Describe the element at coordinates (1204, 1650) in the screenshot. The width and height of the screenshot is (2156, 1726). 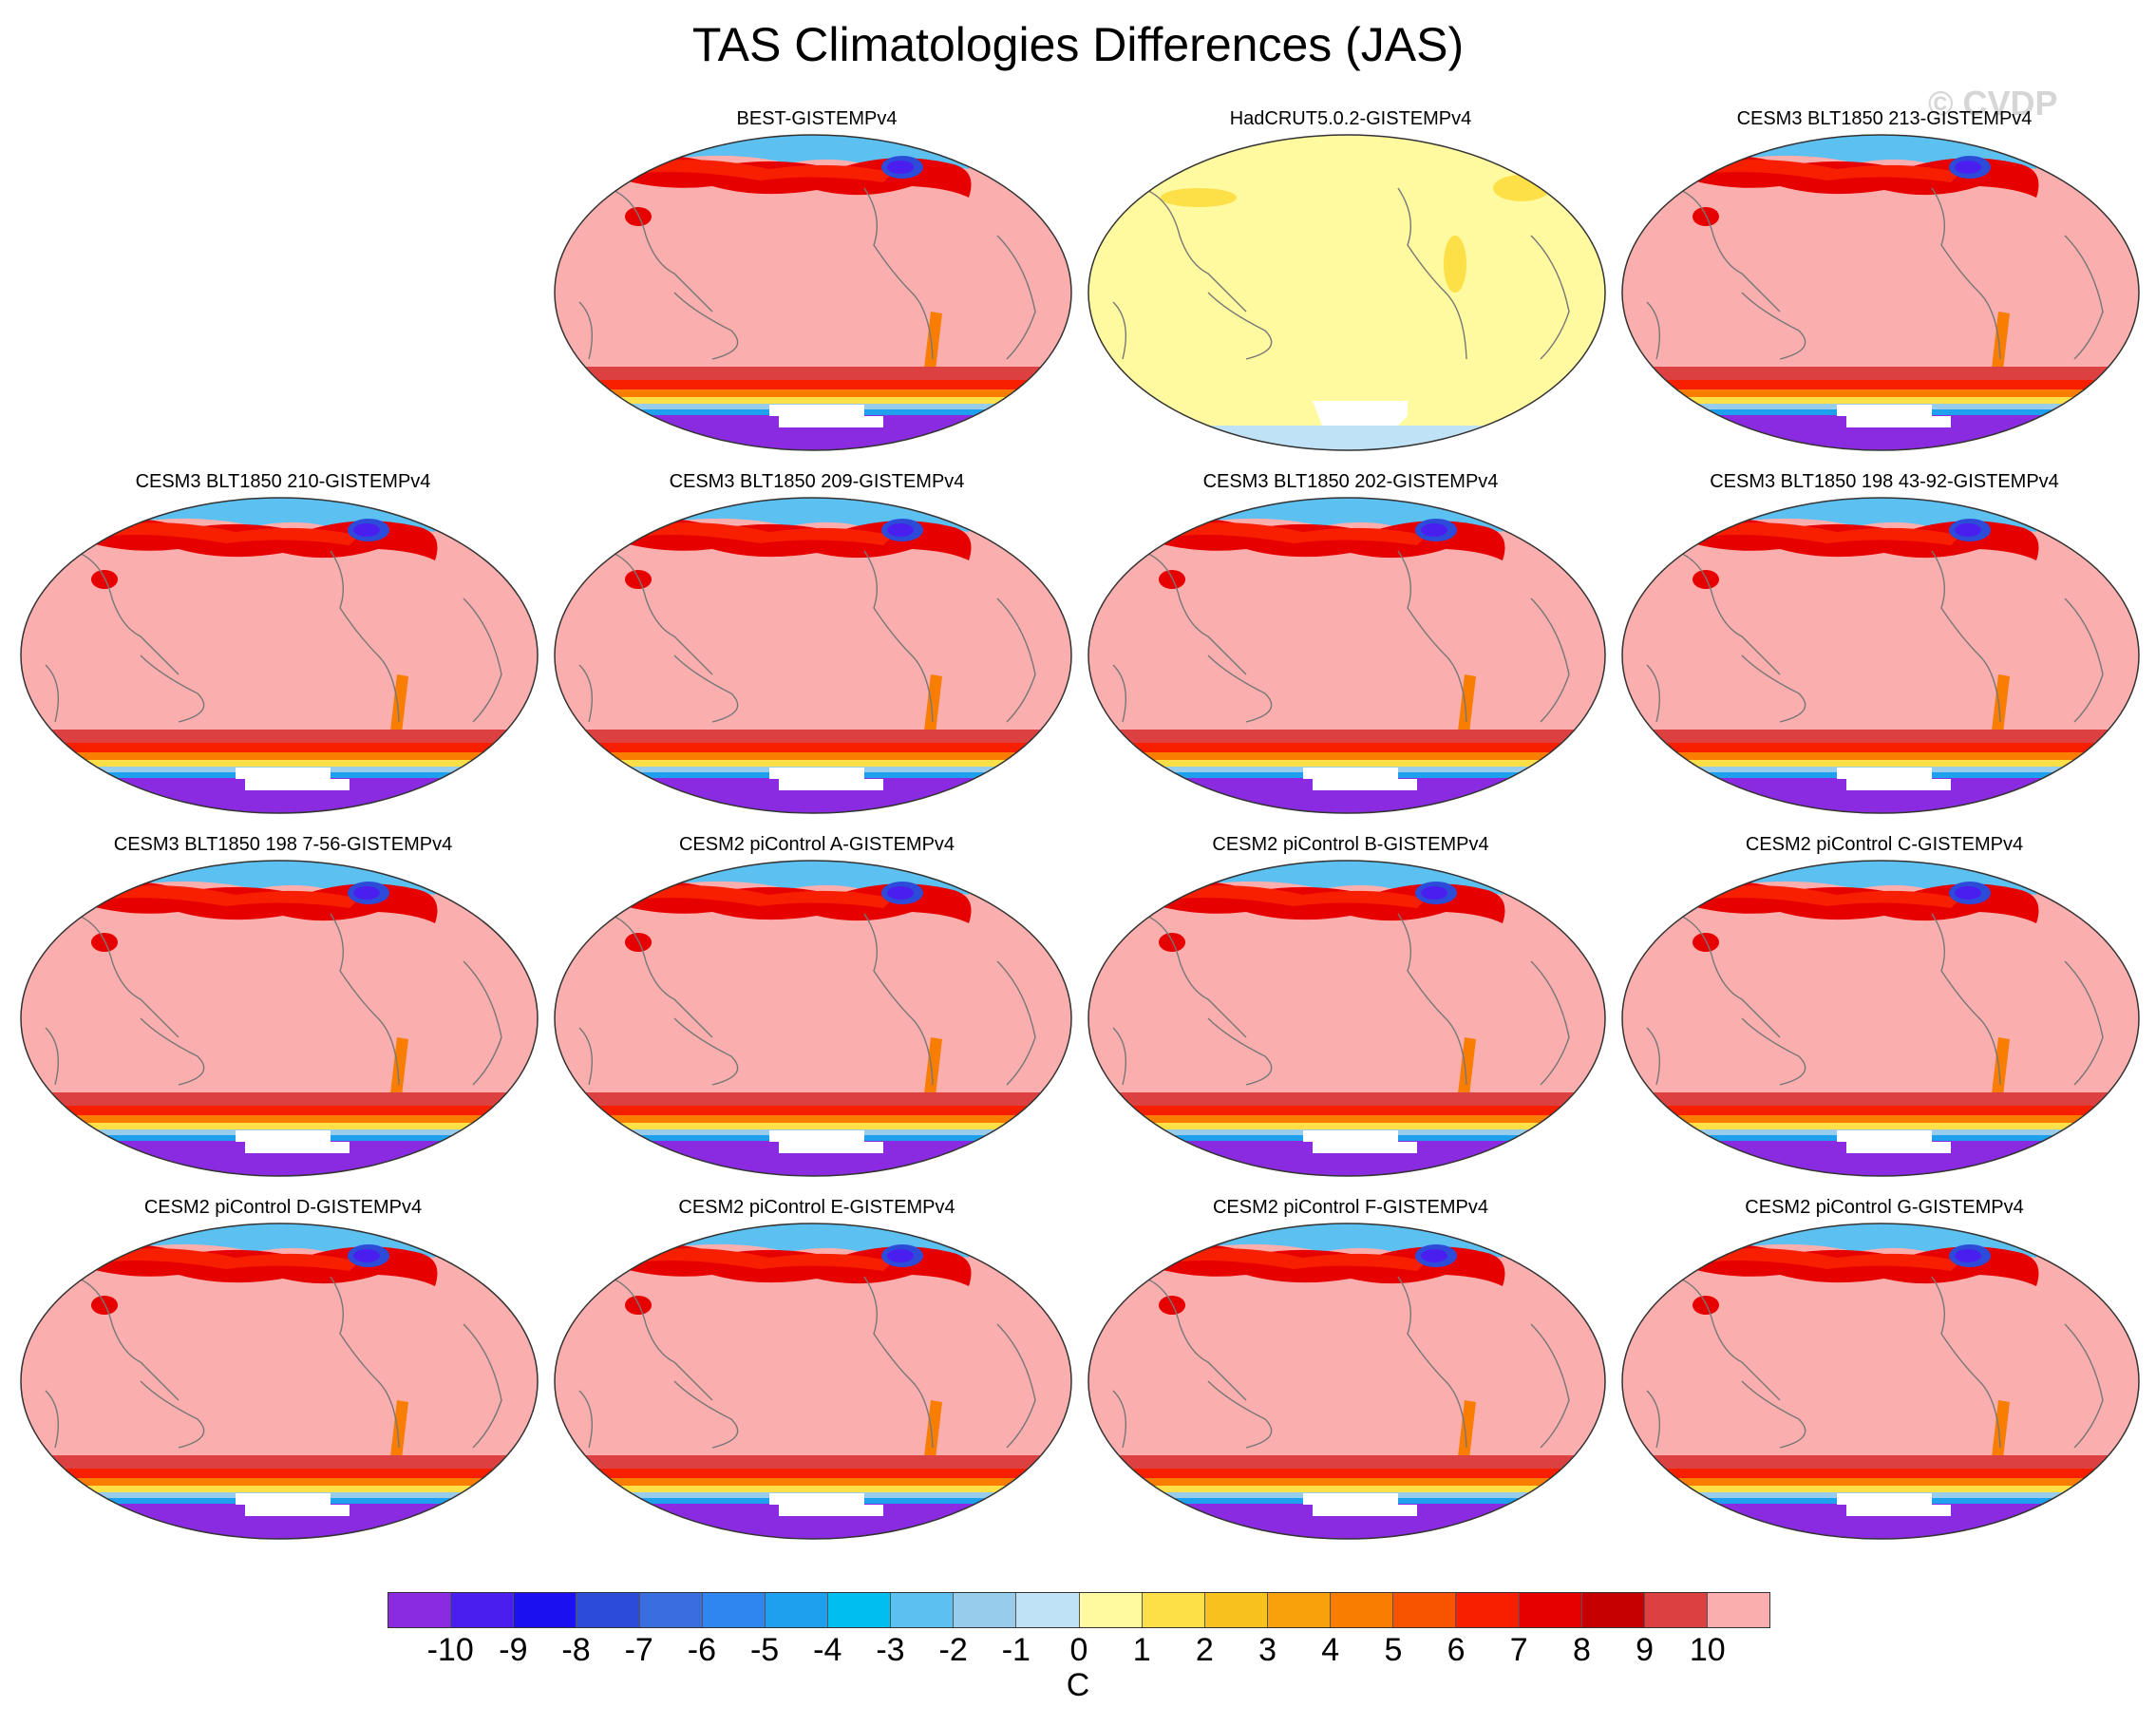
I see `colorbar-tick-label: 2` at that location.